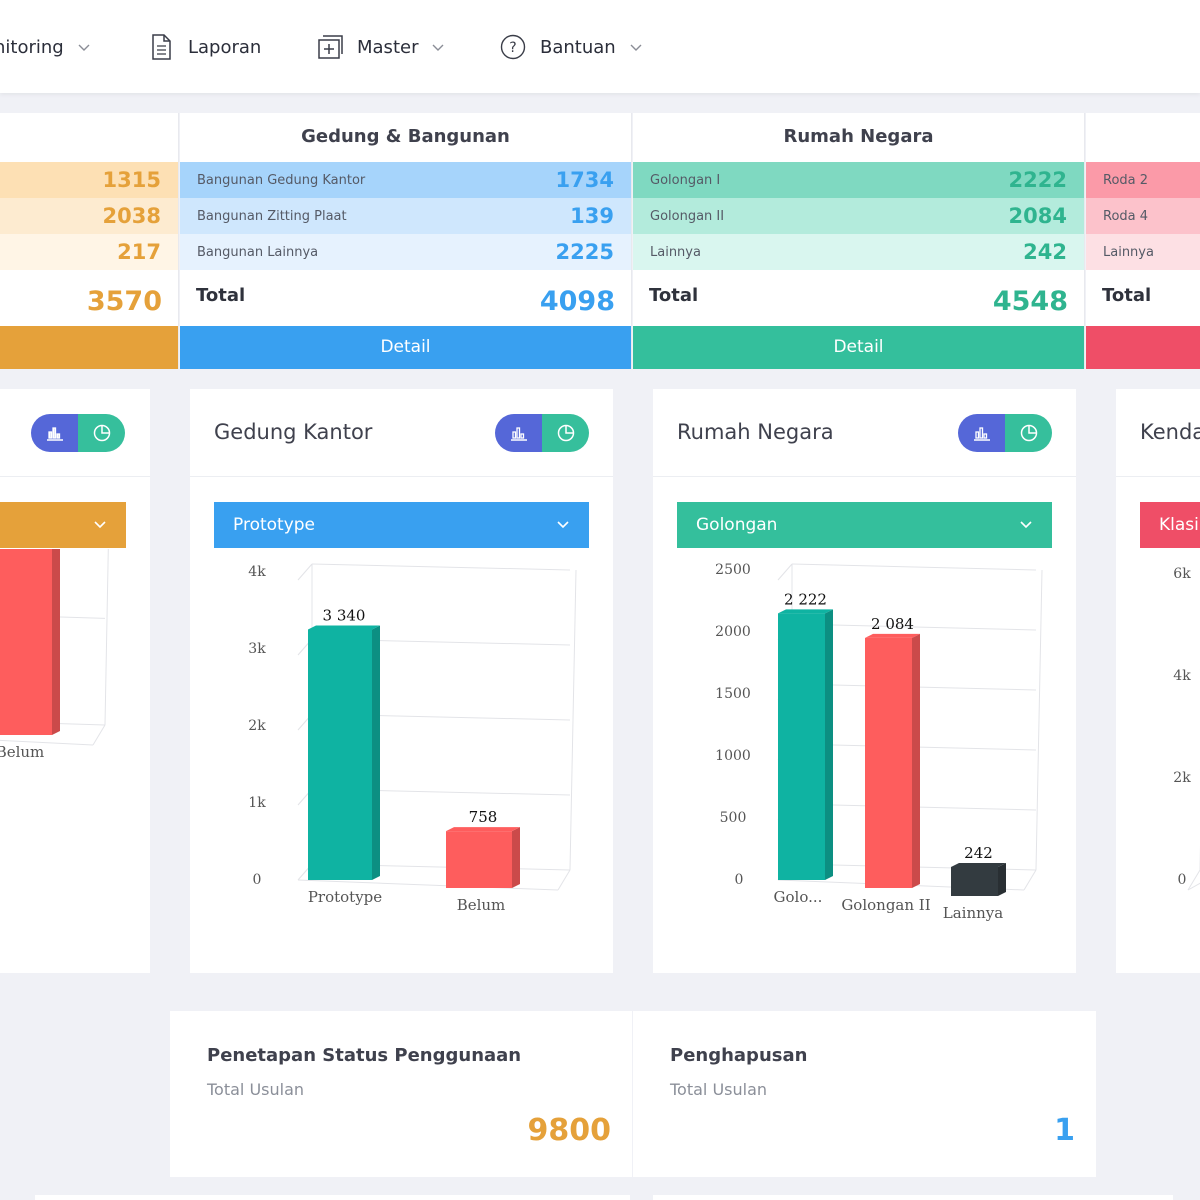 Image resolution: width=1200 pixels, height=1200 pixels. What do you see at coordinates (405, 136) in the screenshot?
I see `summary-title: Gedung & Bangunan` at bounding box center [405, 136].